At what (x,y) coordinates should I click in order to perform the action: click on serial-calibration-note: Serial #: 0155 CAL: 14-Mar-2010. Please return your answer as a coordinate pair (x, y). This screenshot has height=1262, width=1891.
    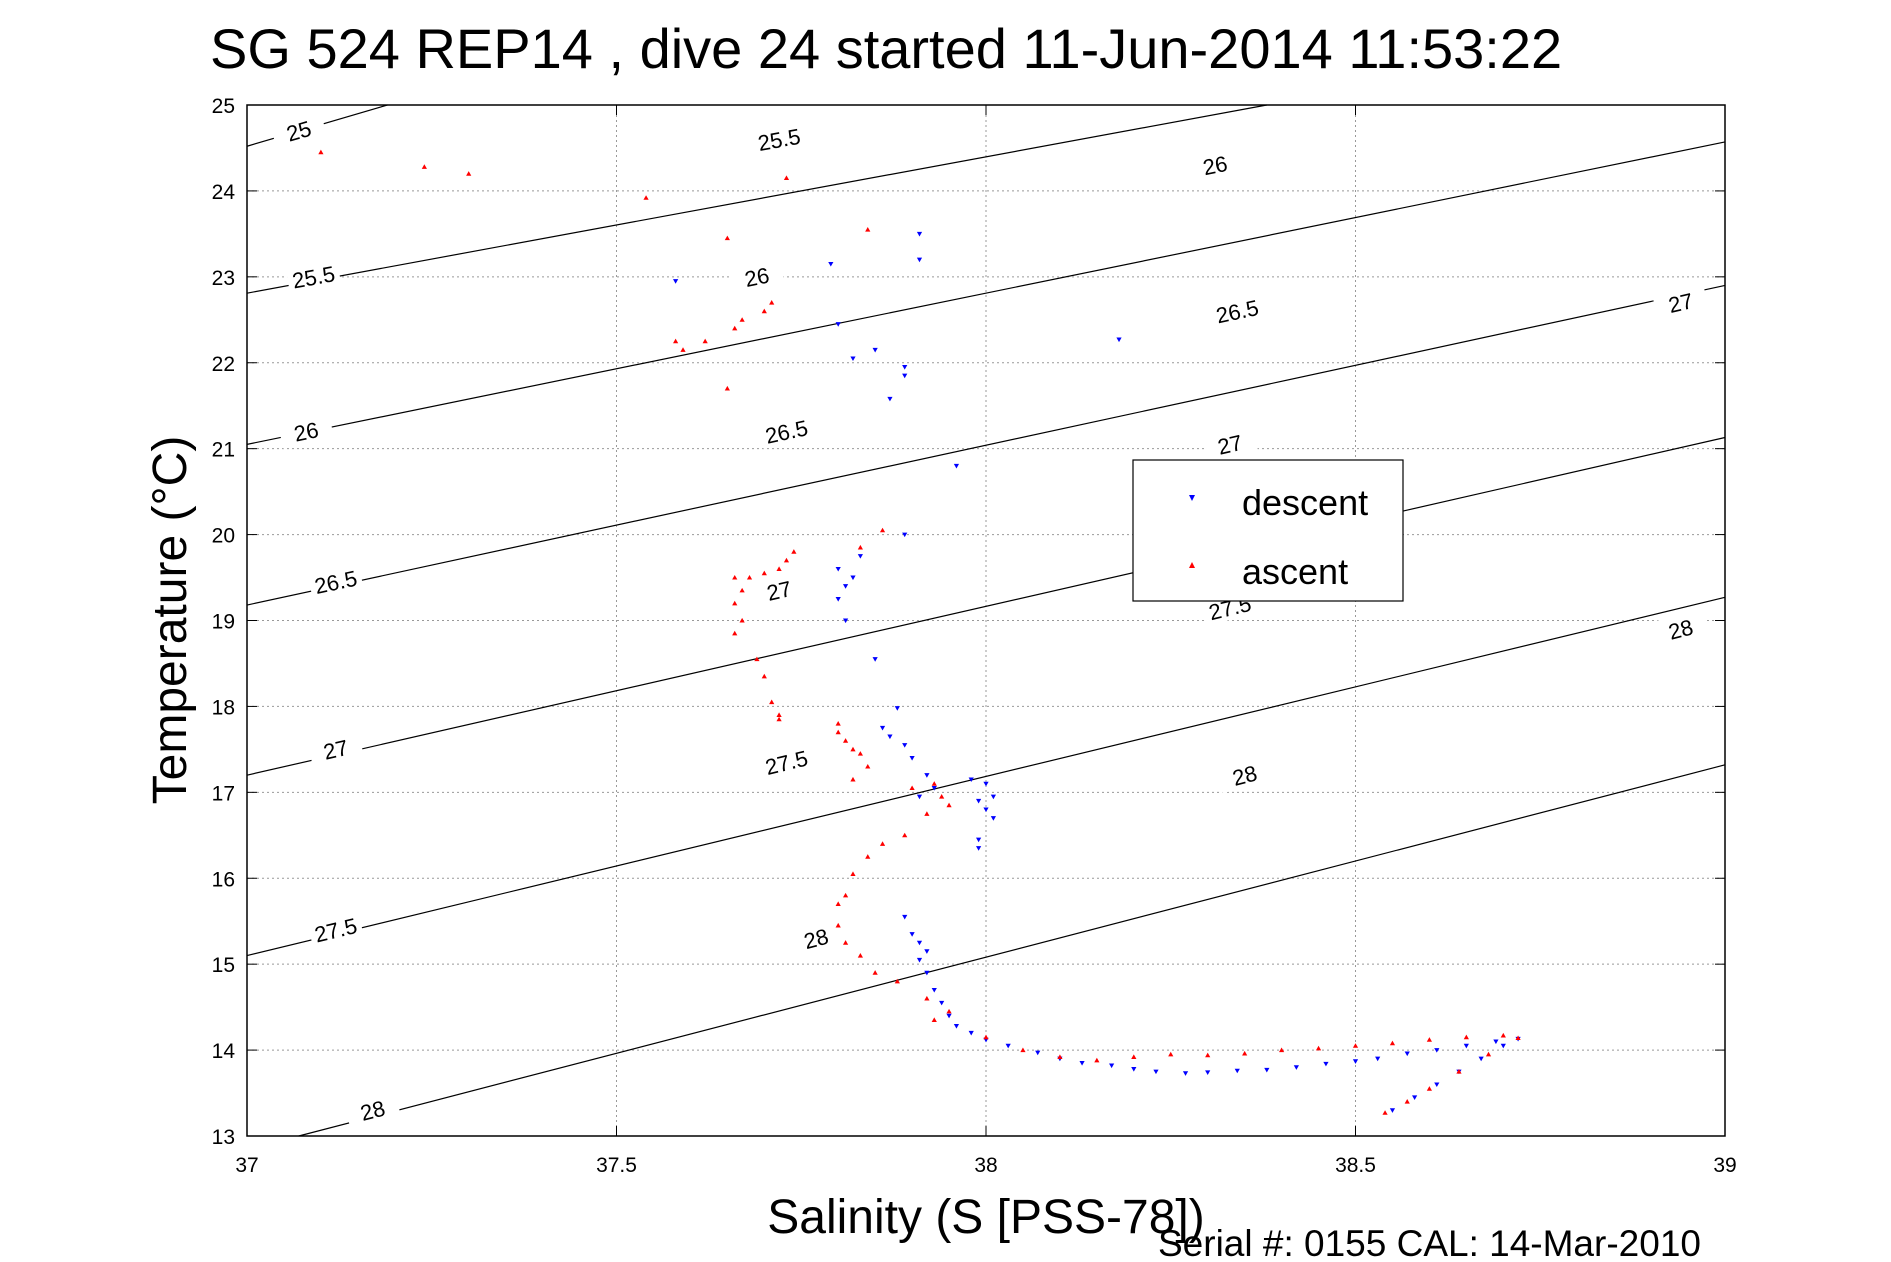
    Looking at the image, I should click on (1429, 1242).